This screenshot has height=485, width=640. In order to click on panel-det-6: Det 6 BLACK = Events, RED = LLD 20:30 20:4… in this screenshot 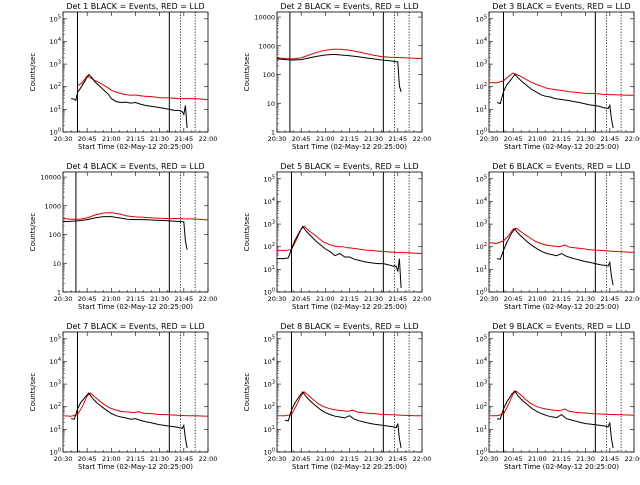, I will do `click(558, 236)`.